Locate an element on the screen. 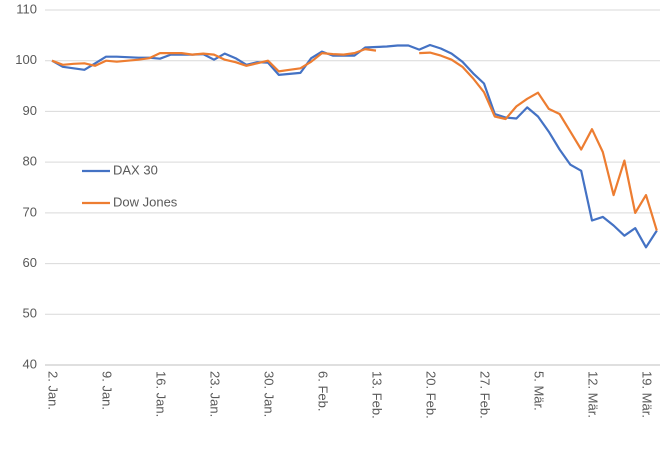  x-tick-label: 13. Feb. is located at coordinates (377, 395).